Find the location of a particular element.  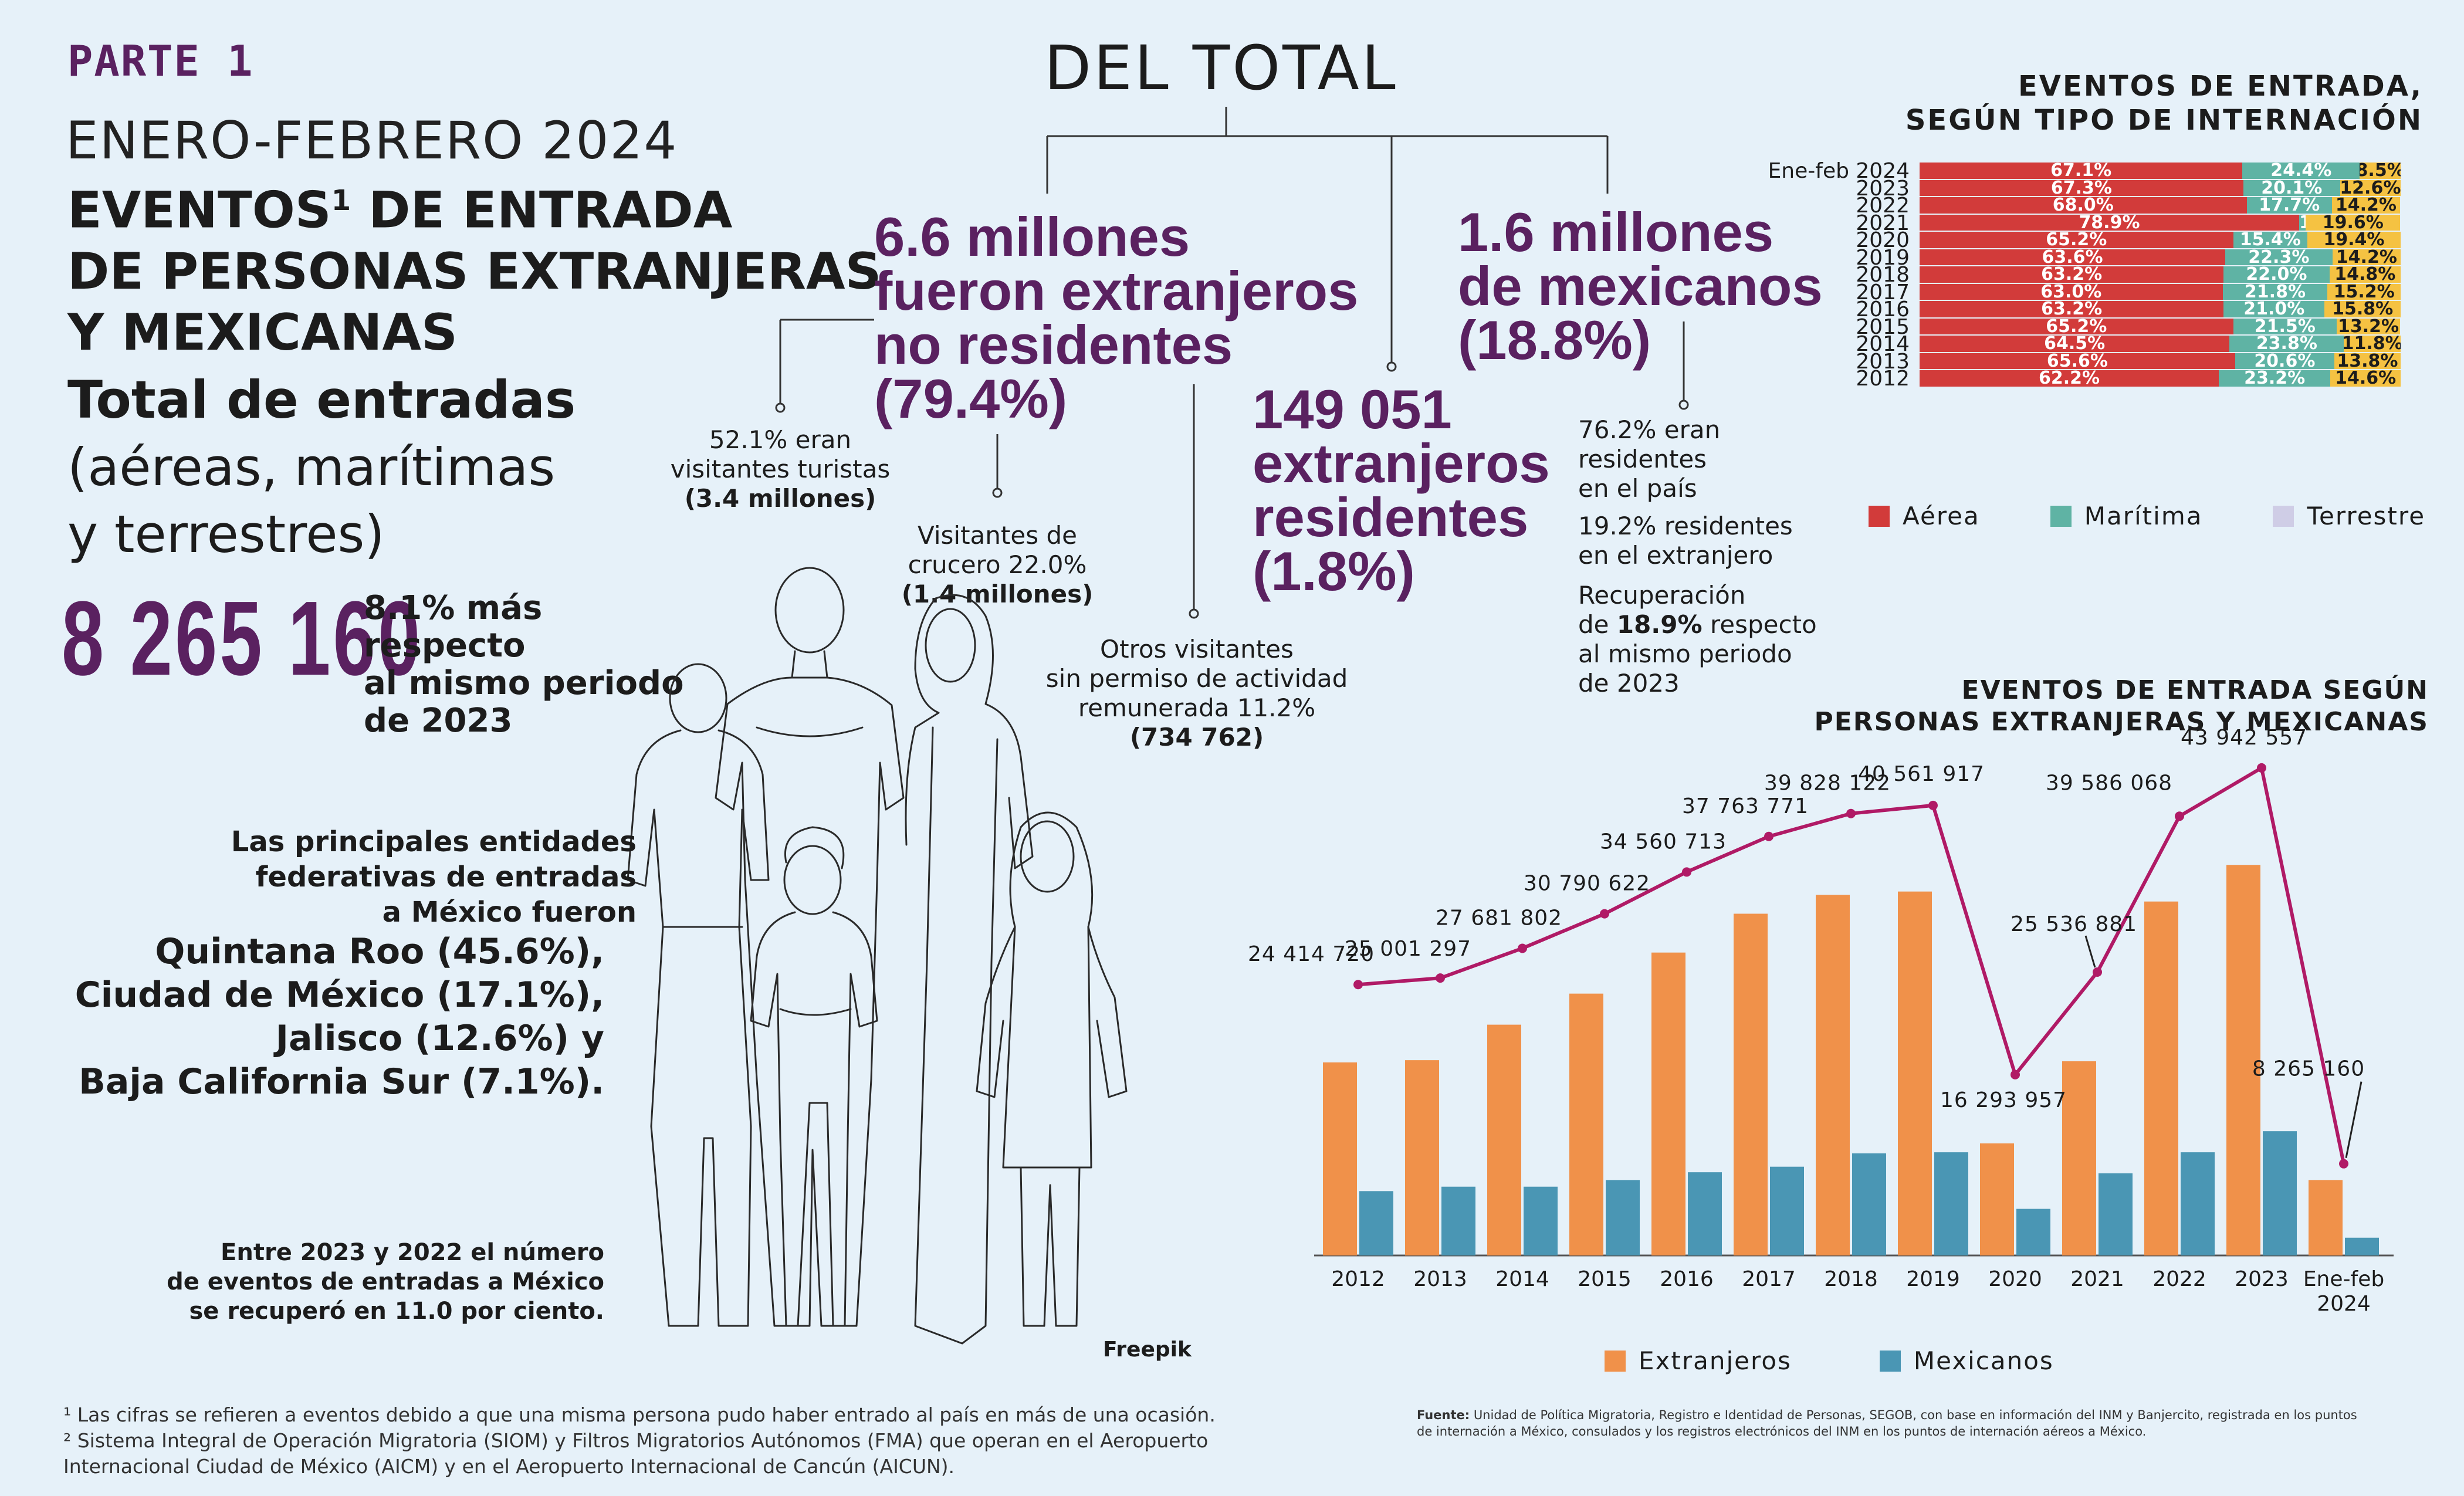

mex-pais-line1: 76.2% eran is located at coordinates (1650, 429).